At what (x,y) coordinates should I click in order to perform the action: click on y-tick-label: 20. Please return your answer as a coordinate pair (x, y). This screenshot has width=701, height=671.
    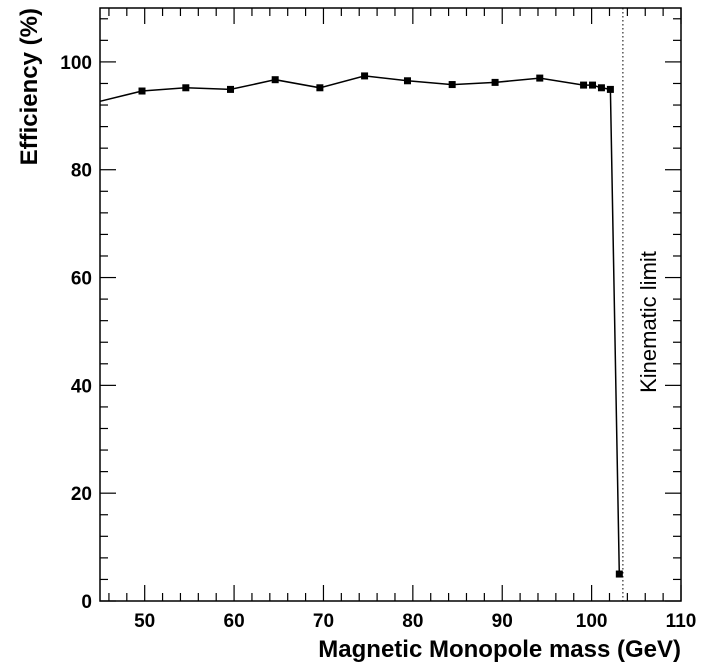
    Looking at the image, I should click on (81, 494).